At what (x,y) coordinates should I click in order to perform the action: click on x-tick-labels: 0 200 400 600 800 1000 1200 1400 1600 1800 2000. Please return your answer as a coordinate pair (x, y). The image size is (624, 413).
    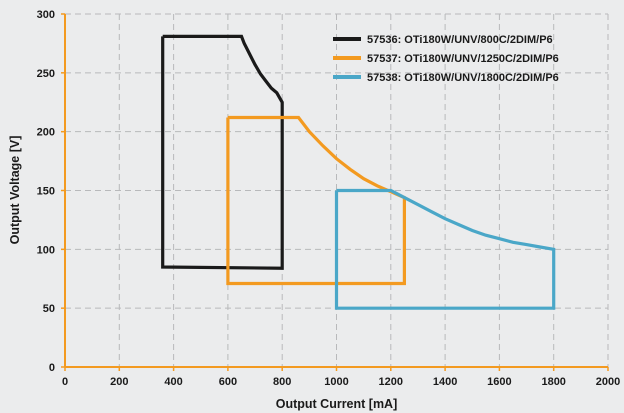
    Looking at the image, I should click on (341, 382).